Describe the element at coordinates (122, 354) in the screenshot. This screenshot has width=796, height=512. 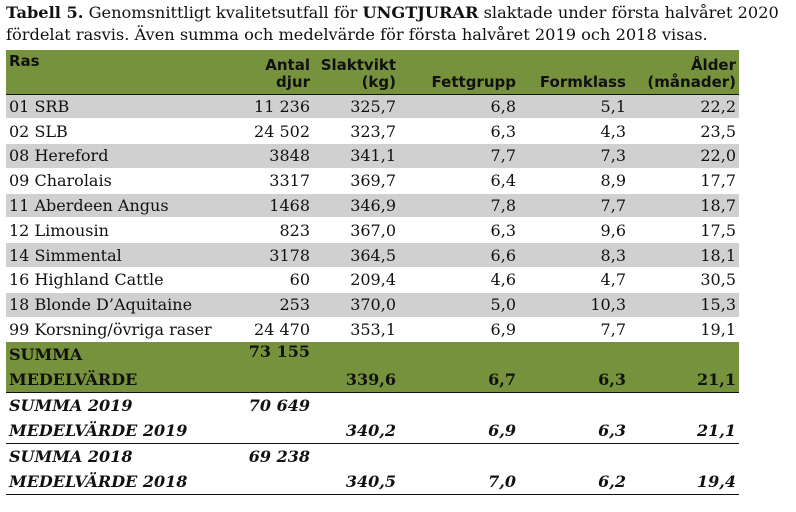
I see `summa-2020-label: SUMMA` at that location.